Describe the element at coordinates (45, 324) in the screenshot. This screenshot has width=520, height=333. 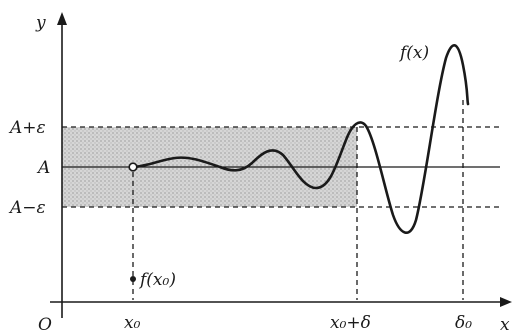
I see `origin-label: O` at that location.